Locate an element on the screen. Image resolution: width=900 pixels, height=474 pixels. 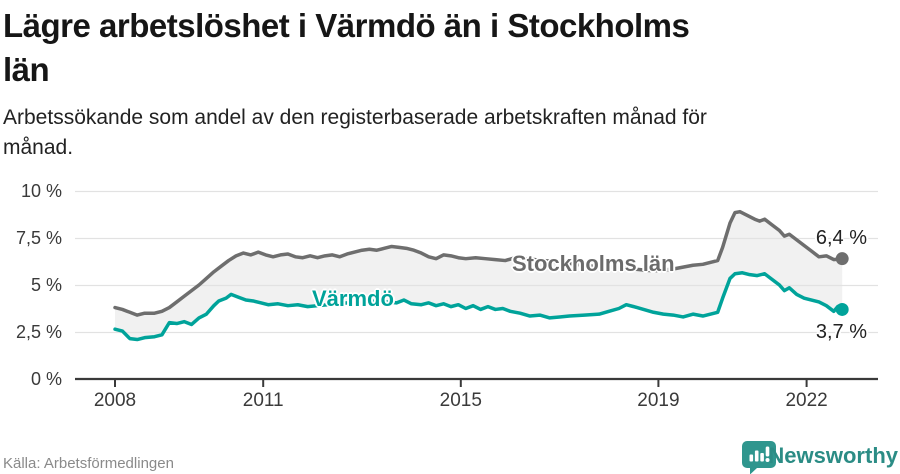
newsworthy-logo-text: Newsworthy is located at coordinates (833, 455).